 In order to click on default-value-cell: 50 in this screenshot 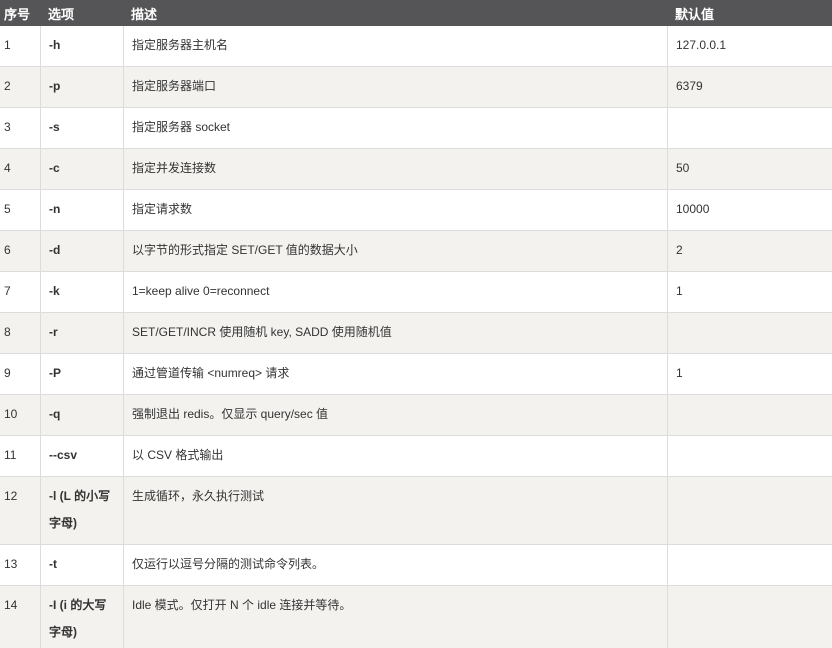, I will do `click(749, 169)`.